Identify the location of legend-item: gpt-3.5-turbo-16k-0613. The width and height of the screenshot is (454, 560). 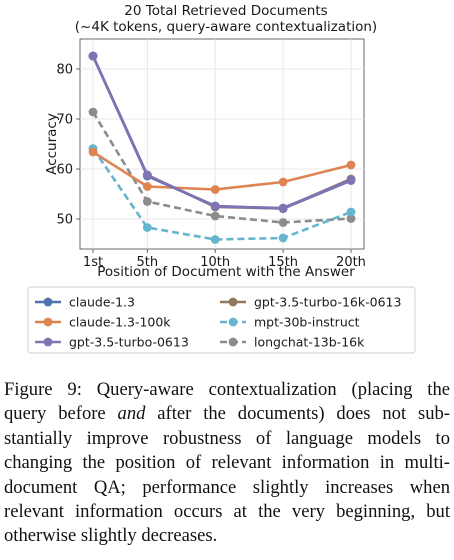
(310, 302).